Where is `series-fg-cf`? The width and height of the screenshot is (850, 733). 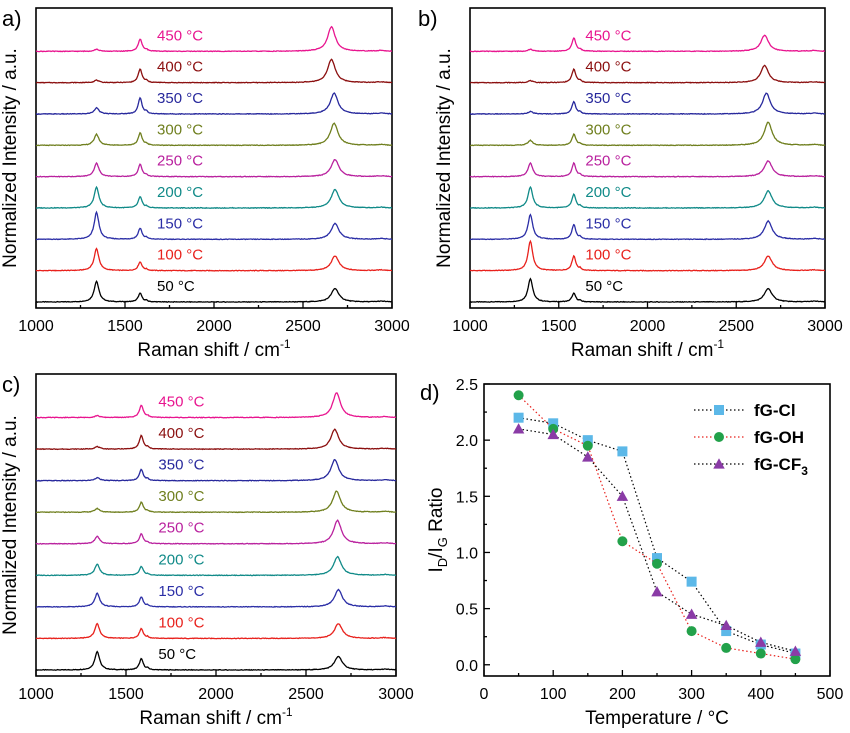 series-fg-cf is located at coordinates (657, 539).